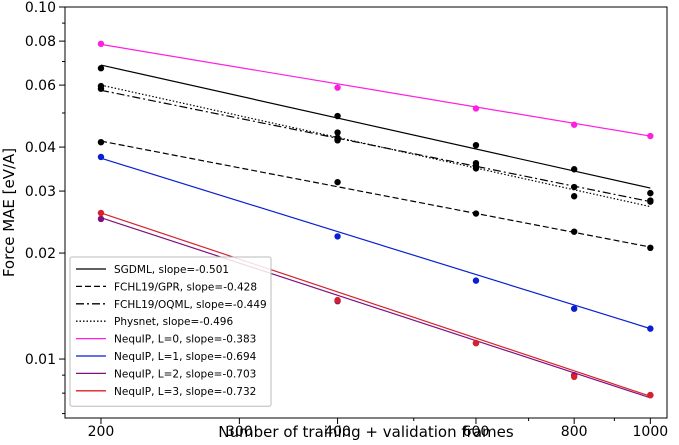 This screenshot has height=445, width=679. What do you see at coordinates (239, 432) in the screenshot?
I see `x-tick-label: 300` at bounding box center [239, 432].